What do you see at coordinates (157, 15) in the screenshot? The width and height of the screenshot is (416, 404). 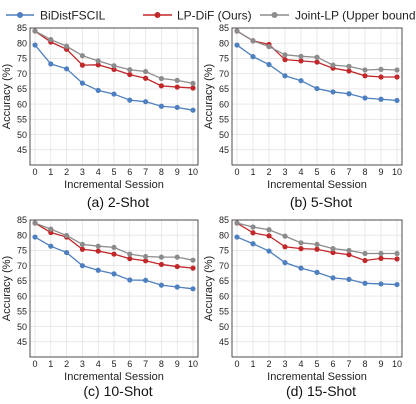 I see `legend-swatch-marker` at bounding box center [157, 15].